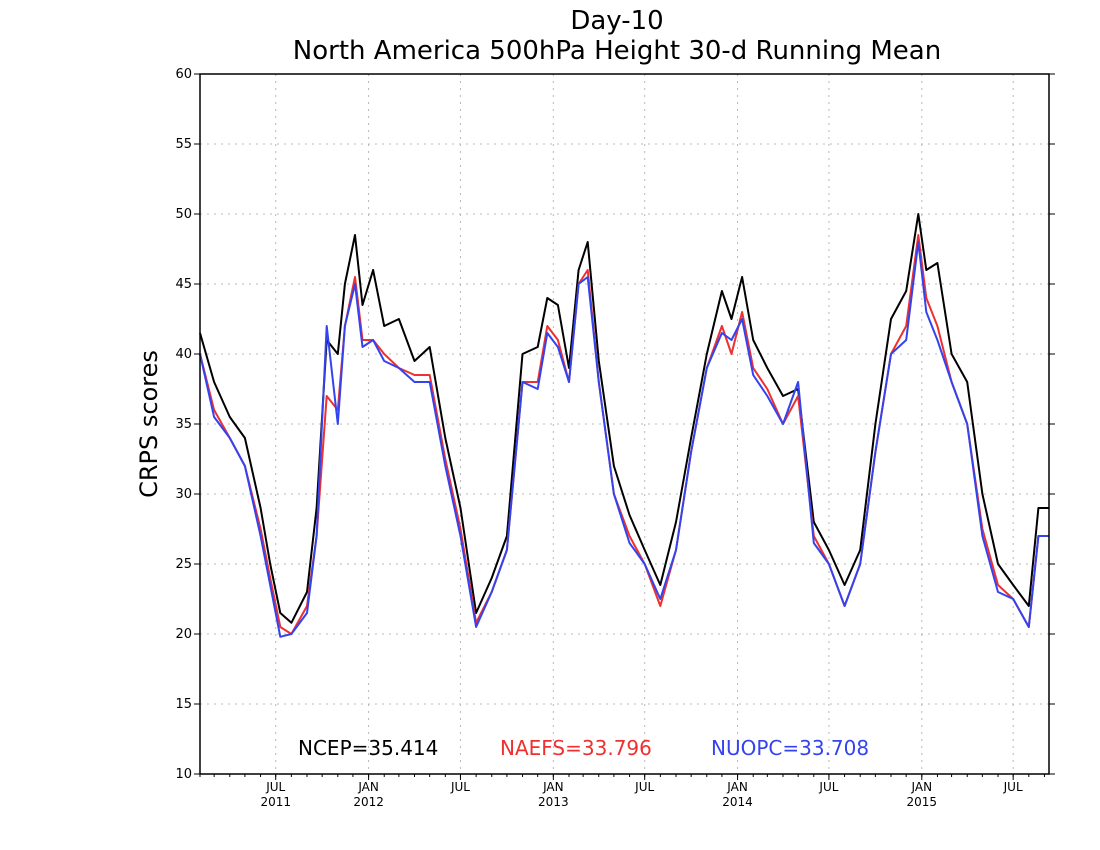  What do you see at coordinates (183, 704) in the screenshot?
I see `y-tick-label: 15` at bounding box center [183, 704].